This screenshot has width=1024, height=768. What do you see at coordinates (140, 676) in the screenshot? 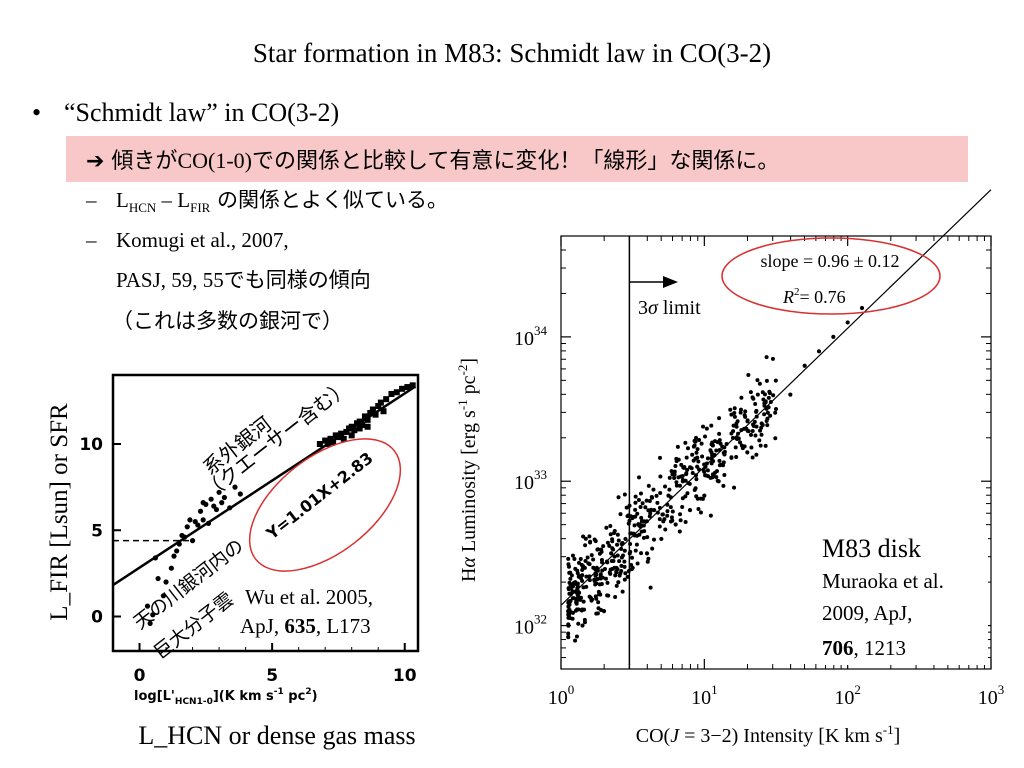
I see `left-xtick-label: 0` at bounding box center [140, 676].